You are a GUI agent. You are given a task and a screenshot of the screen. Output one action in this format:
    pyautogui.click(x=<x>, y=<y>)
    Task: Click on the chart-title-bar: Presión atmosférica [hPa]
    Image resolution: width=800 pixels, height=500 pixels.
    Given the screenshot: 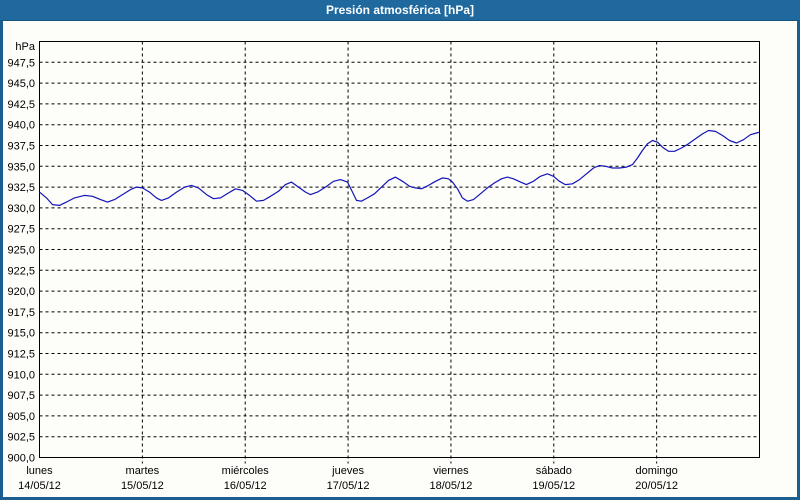 What is the action you would take?
    pyautogui.click(x=400, y=10)
    